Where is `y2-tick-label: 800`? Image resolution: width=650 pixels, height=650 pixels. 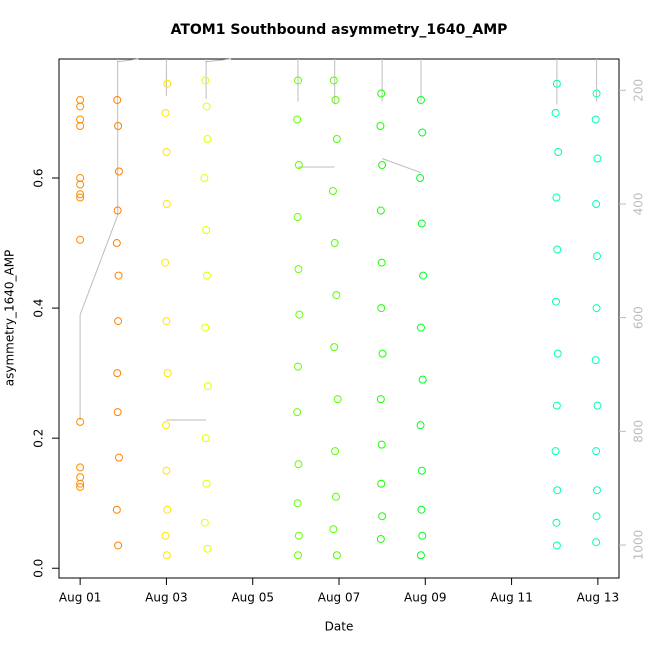
y2-tick-label: 800 is located at coordinates (639, 431).